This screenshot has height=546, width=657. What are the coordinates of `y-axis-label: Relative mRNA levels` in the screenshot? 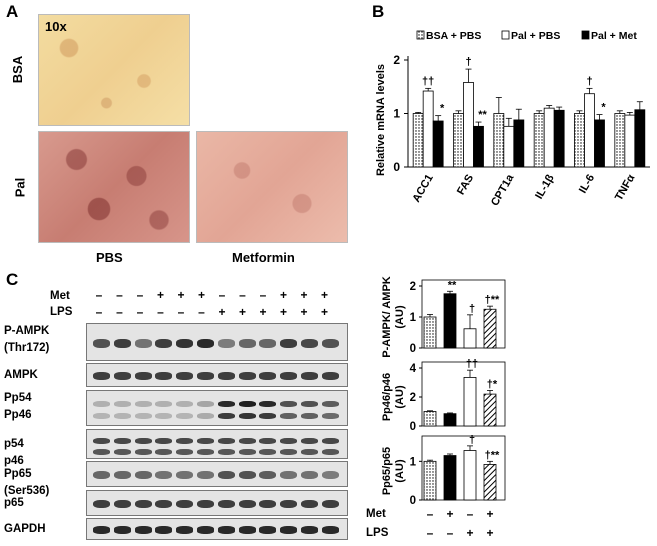 It's located at (381, 120).